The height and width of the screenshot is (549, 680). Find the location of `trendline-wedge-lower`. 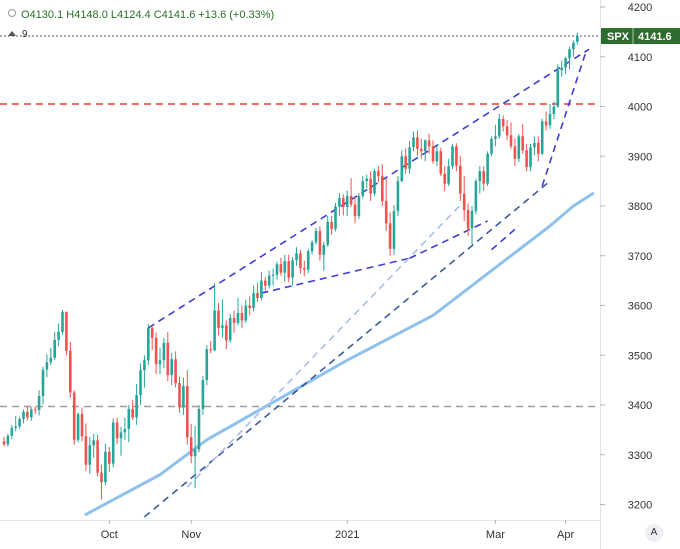

trendline-wedge-lower is located at coordinates (335, 275).